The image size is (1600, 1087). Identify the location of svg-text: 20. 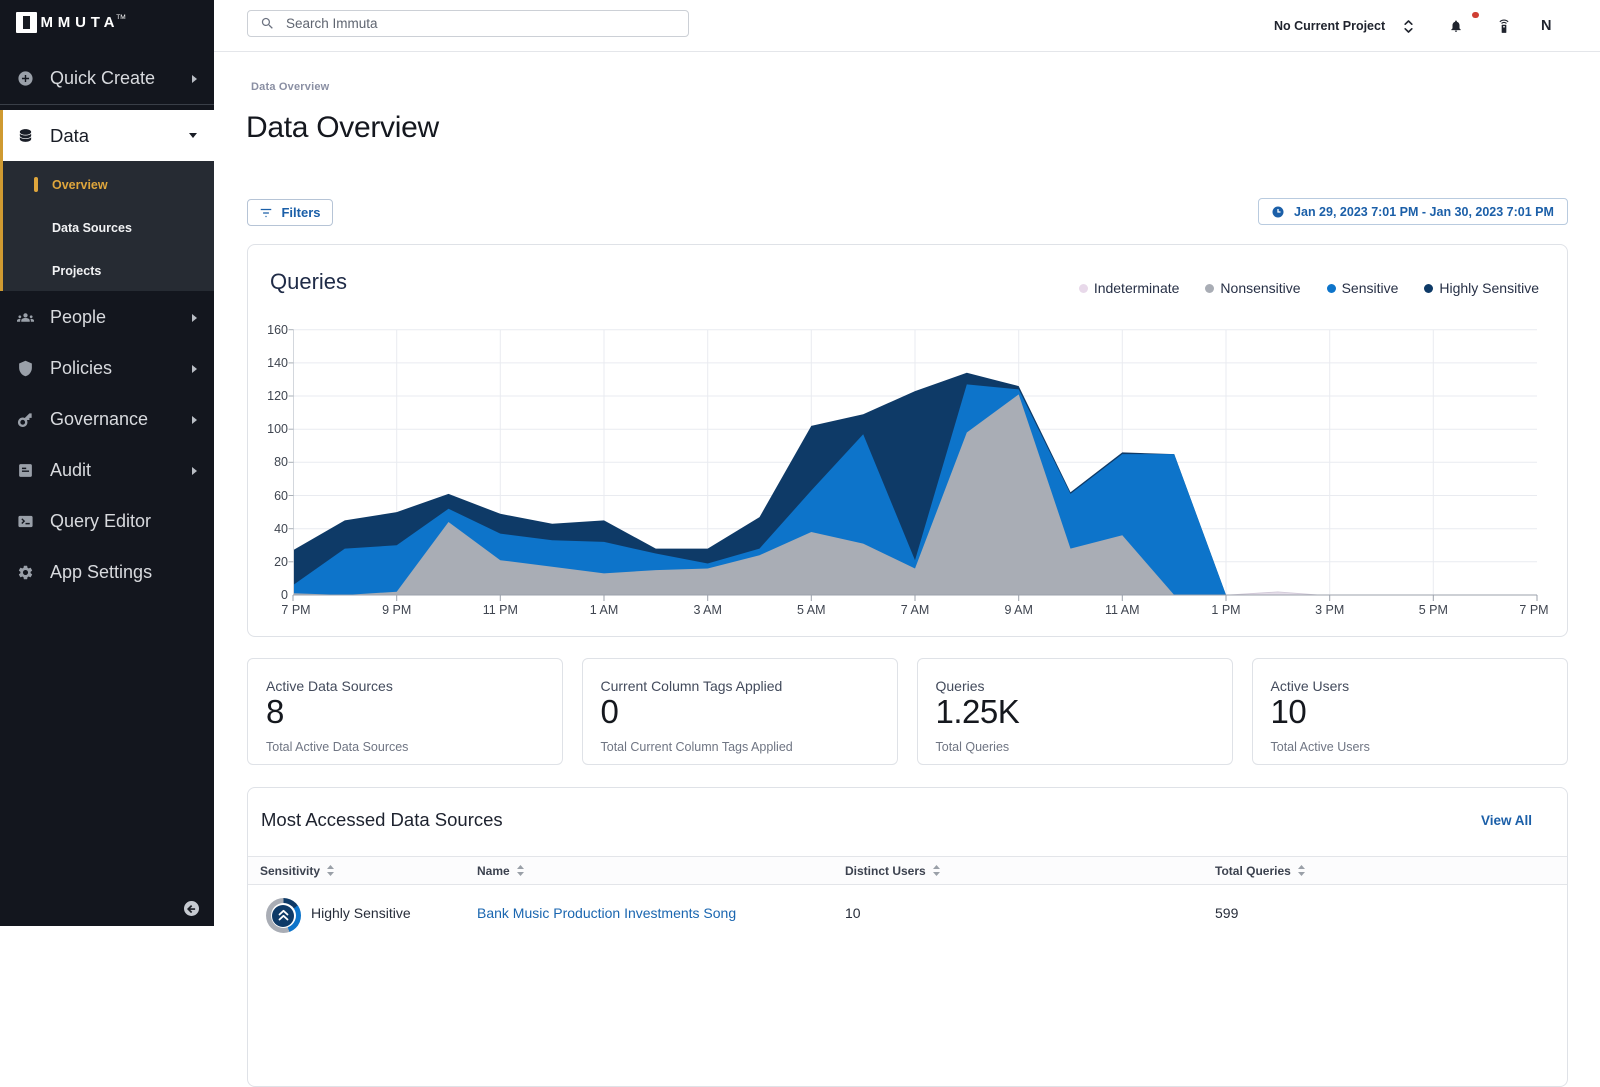
(281, 562).